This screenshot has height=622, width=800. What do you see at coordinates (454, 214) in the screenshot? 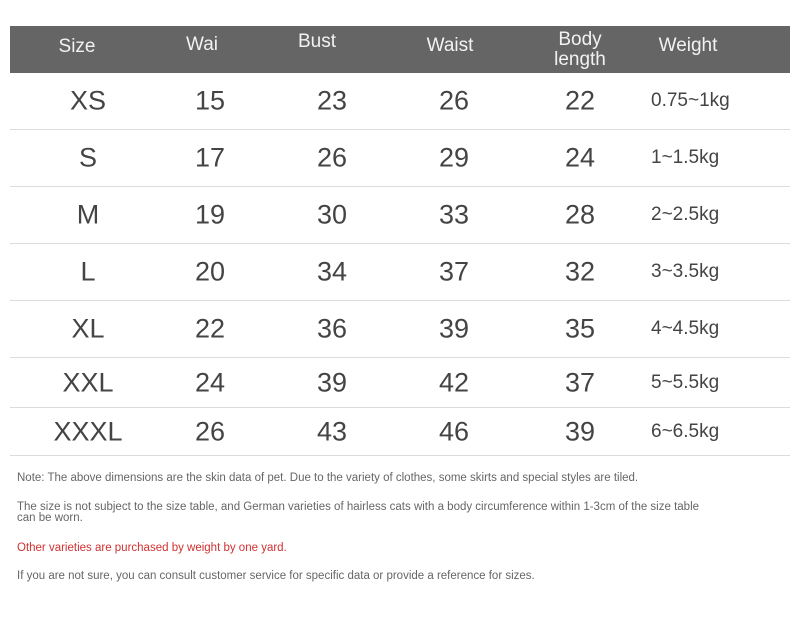
I see `cell-waist: 33` at bounding box center [454, 214].